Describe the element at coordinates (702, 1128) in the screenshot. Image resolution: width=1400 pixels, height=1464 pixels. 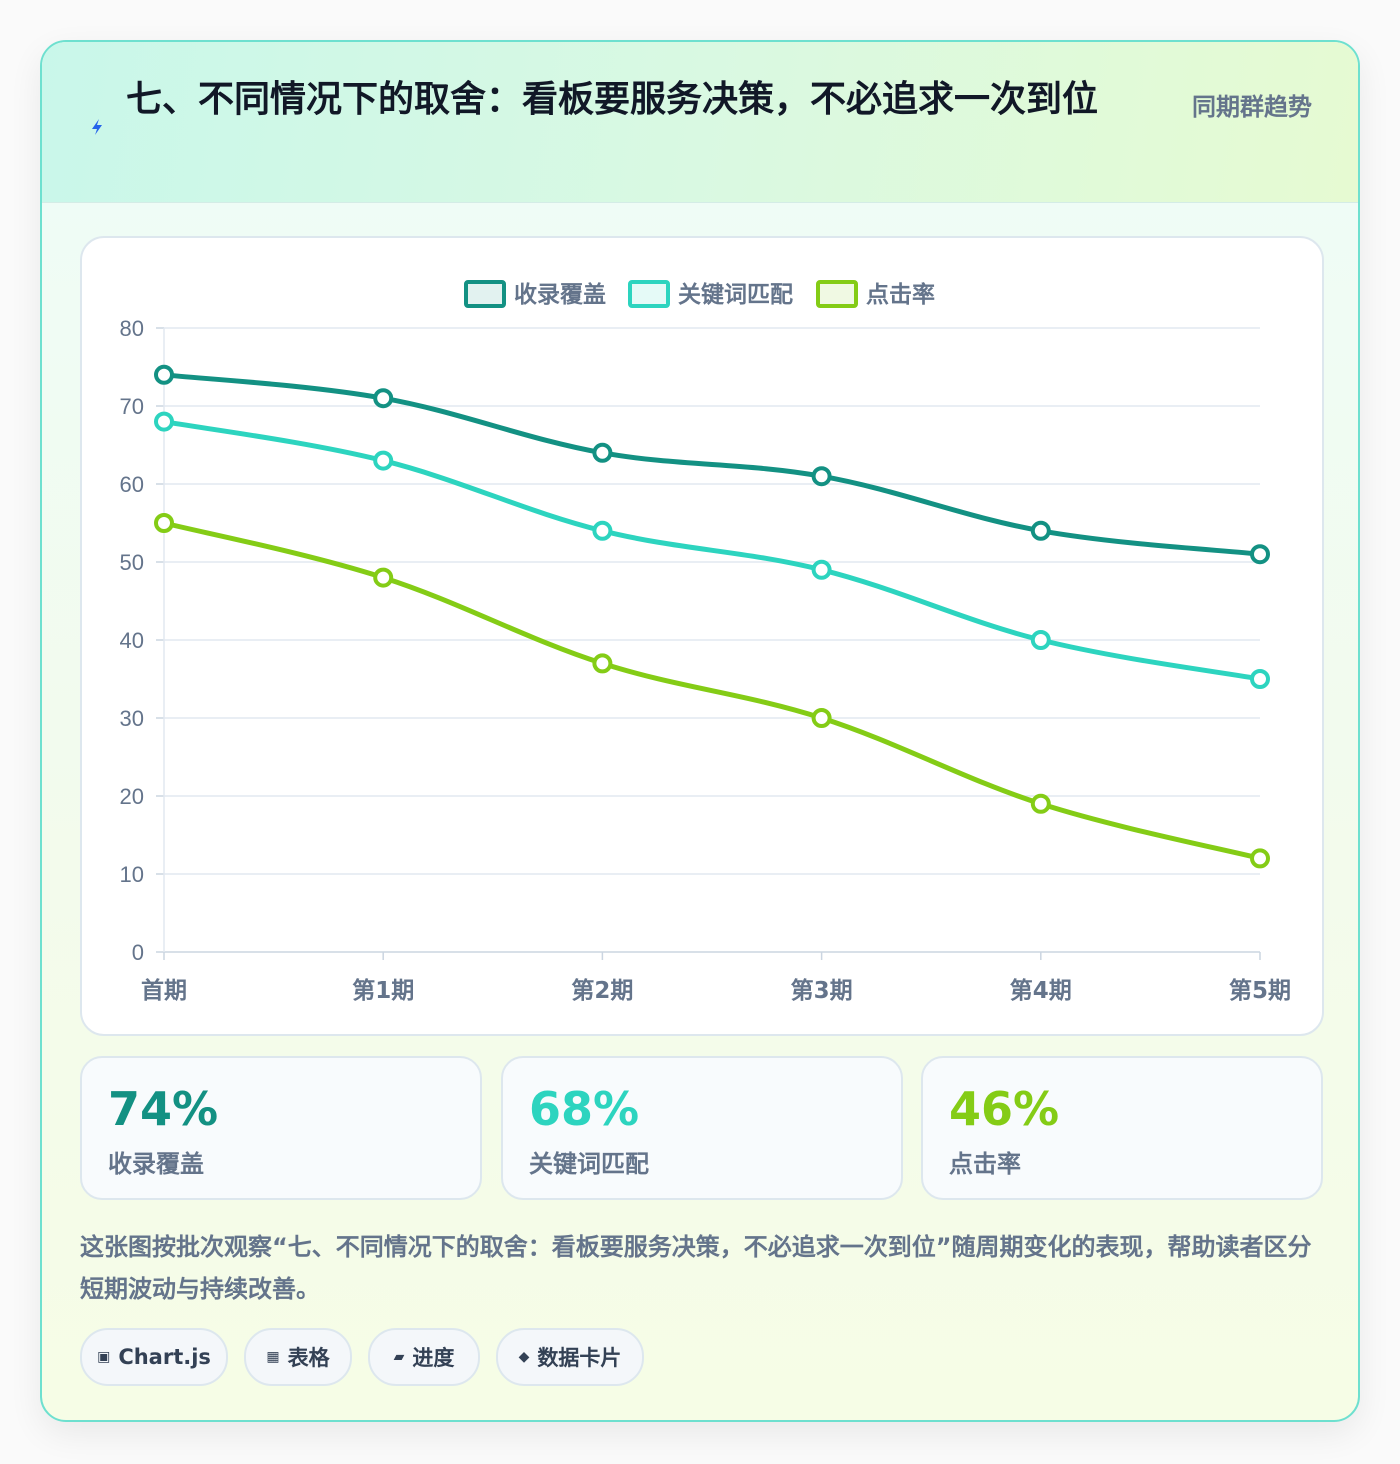
I see `stat-card-keyword: 68% 关键词匹配` at that location.